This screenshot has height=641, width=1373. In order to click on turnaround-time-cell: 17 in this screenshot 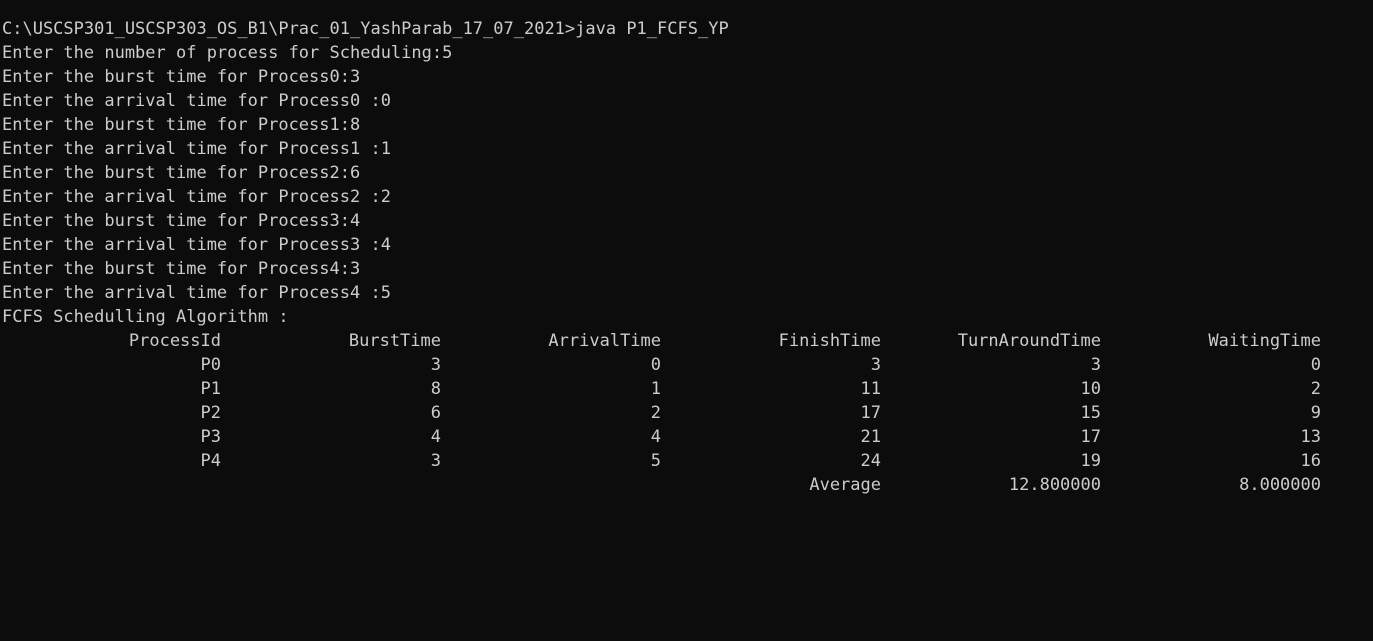, I will do `click(1090, 437)`.